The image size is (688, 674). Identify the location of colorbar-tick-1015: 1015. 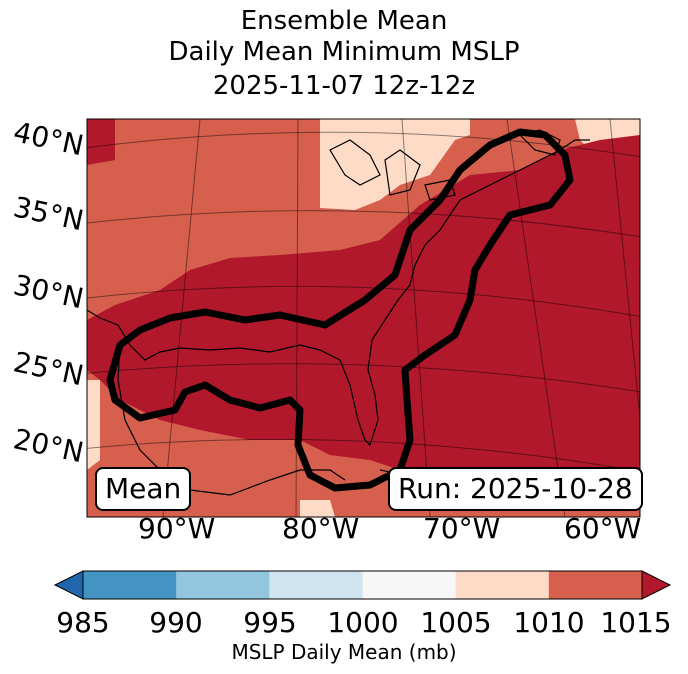
(636, 622).